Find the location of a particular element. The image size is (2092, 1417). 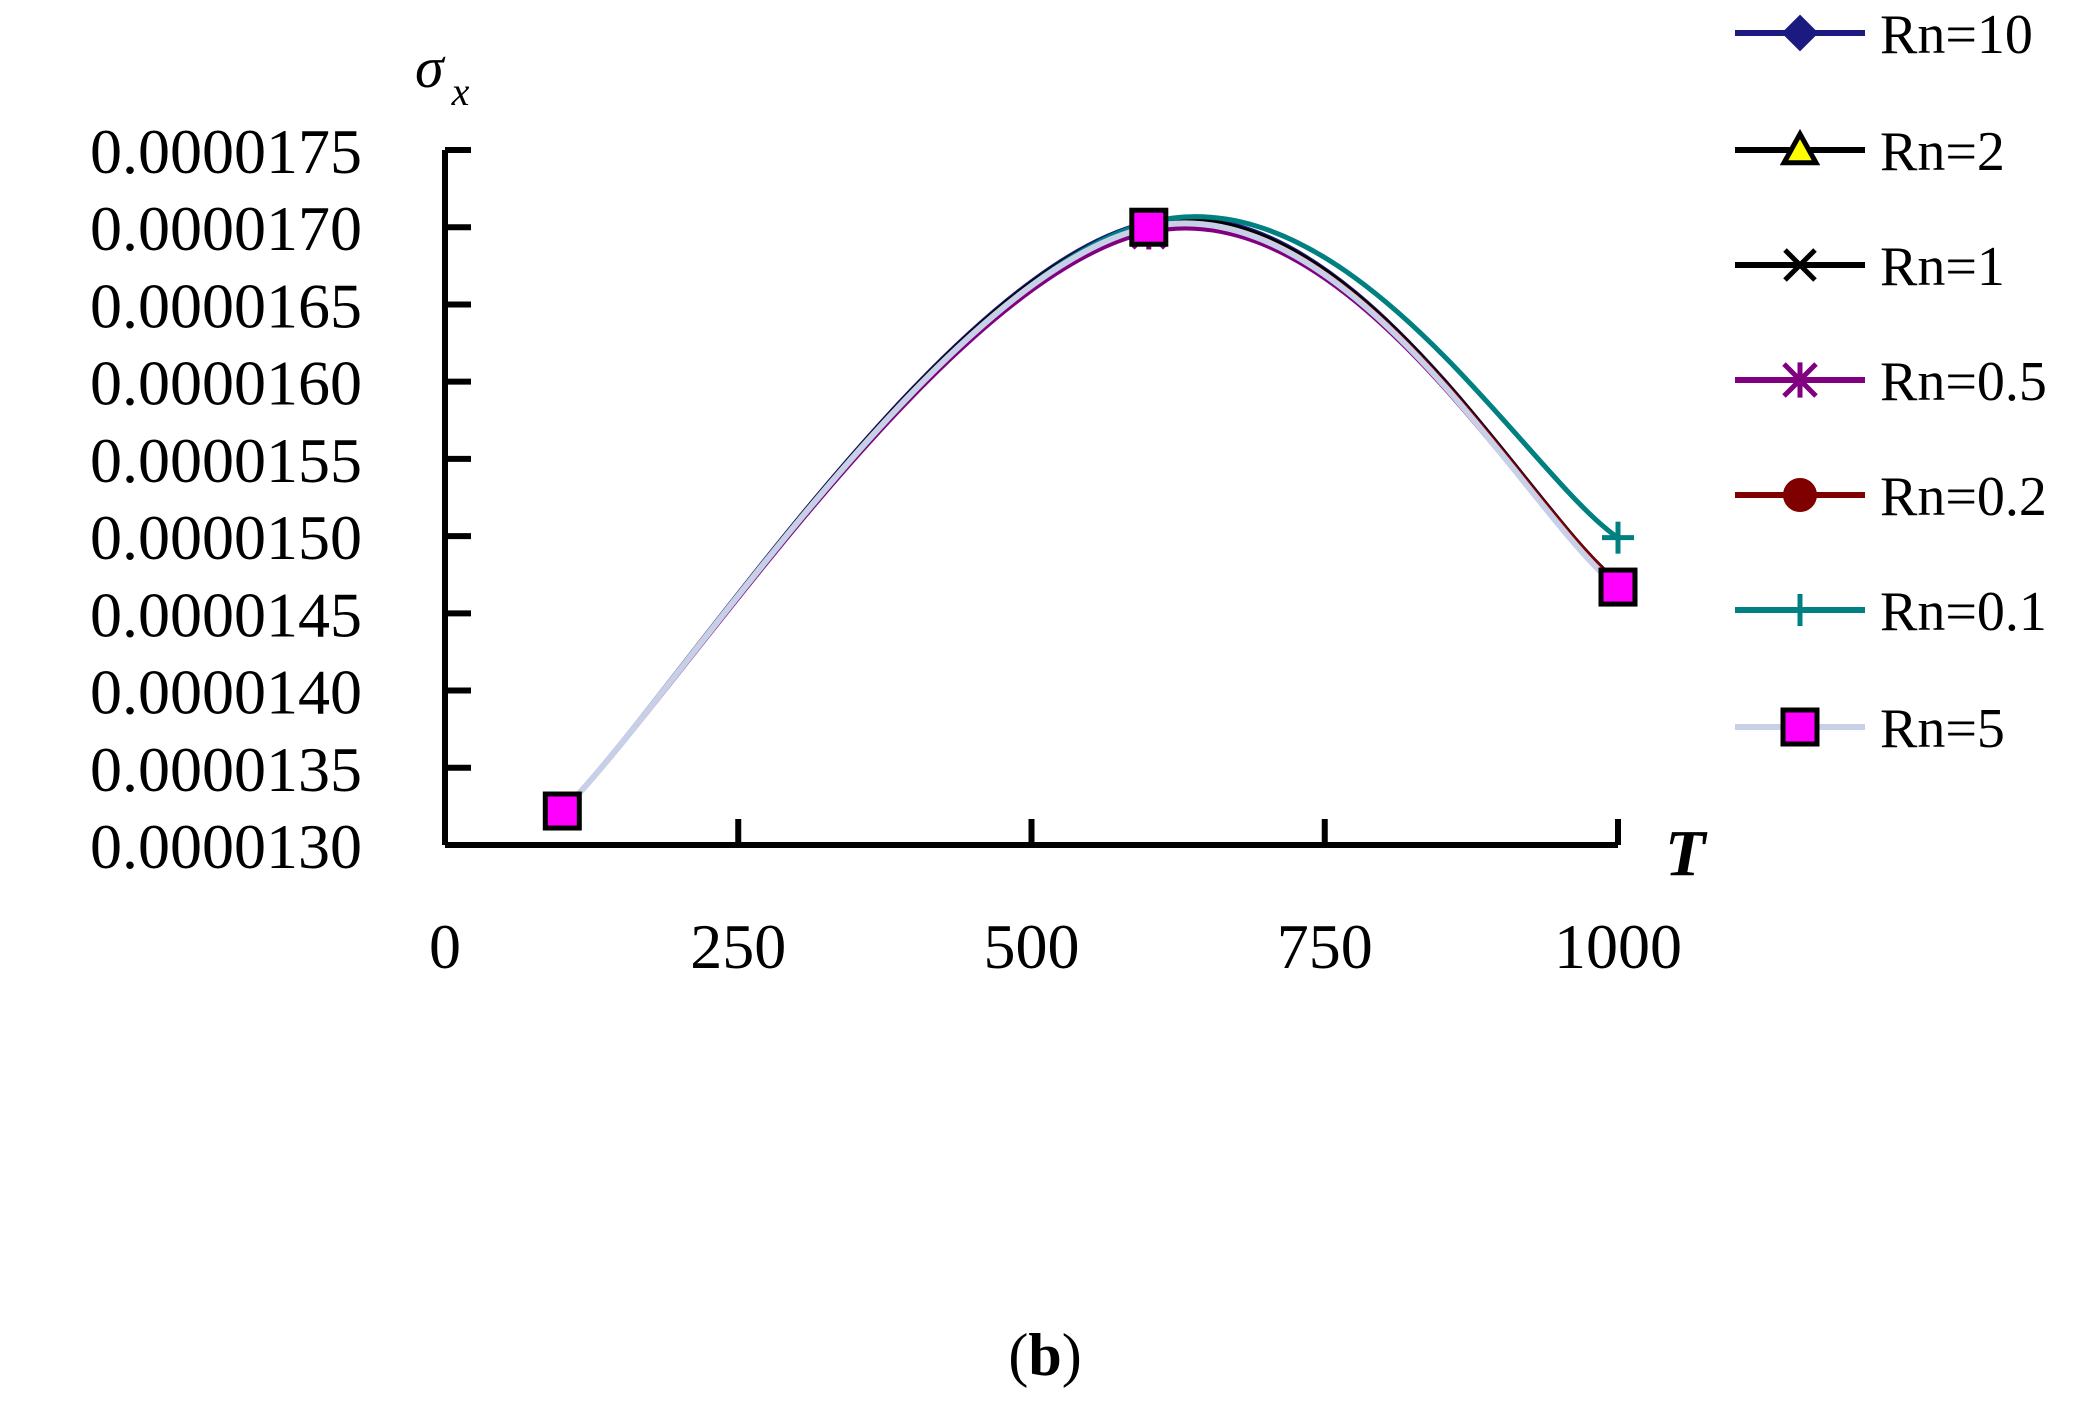

legend-item-5: Rn=0.1 is located at coordinates (1891, 612).